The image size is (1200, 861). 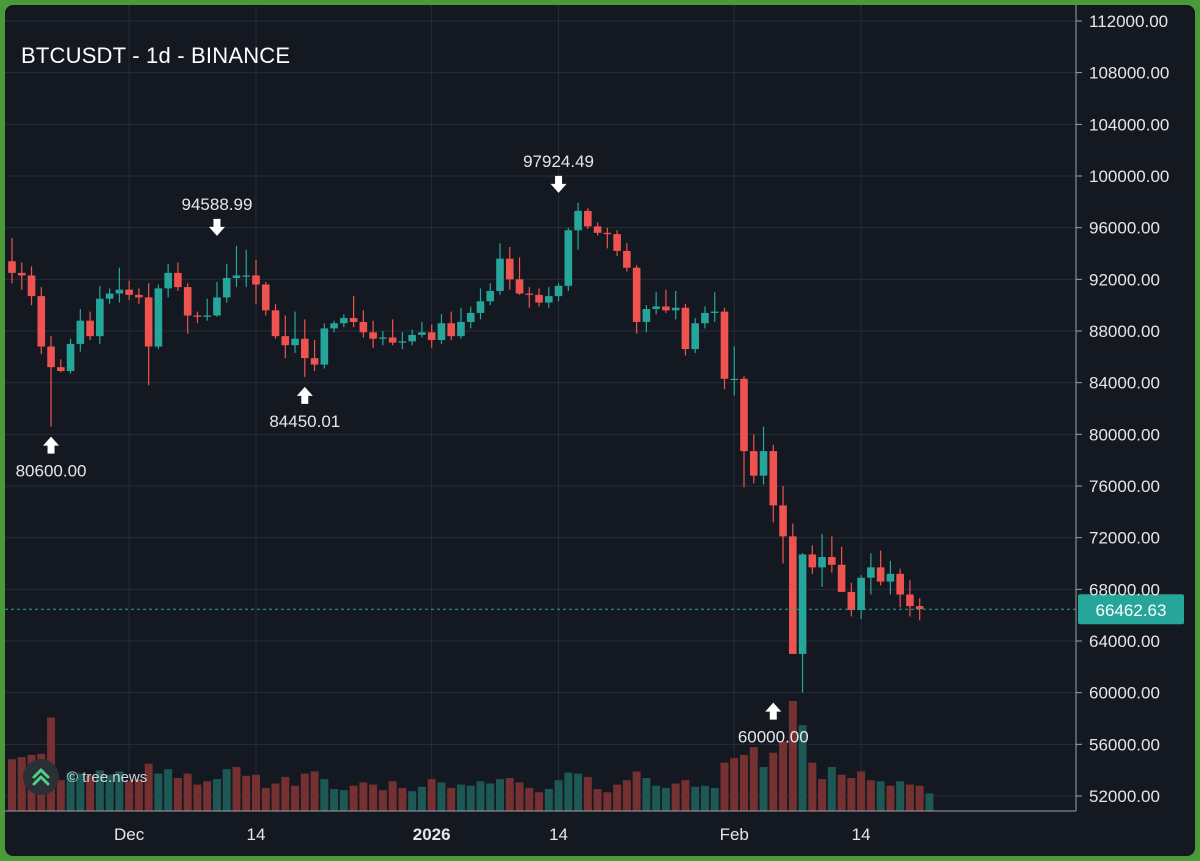 I want to click on annotation-label: 97924.49, so click(x=558, y=161).